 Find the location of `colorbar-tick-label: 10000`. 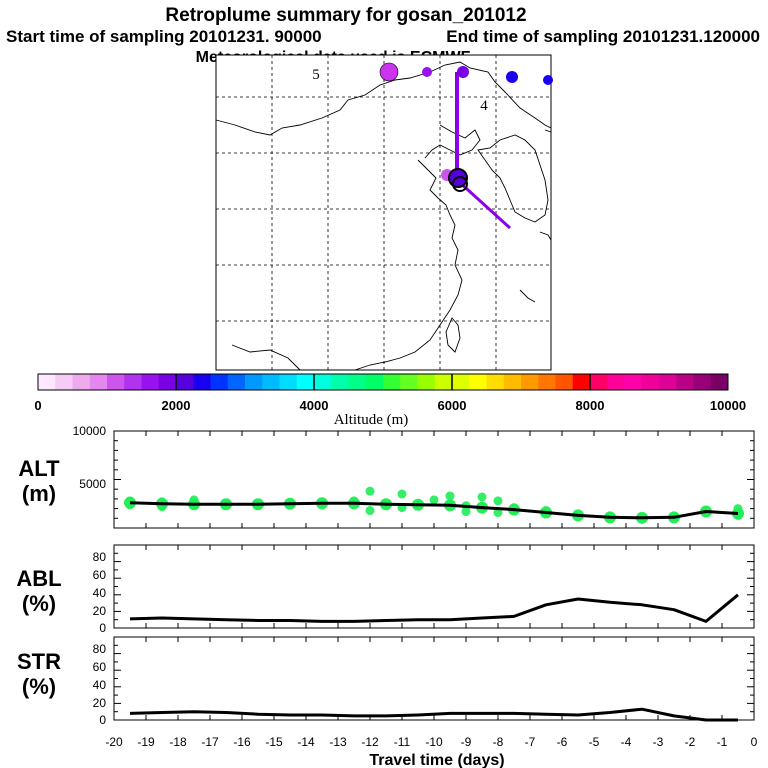

colorbar-tick-label: 10000 is located at coordinates (728, 405).